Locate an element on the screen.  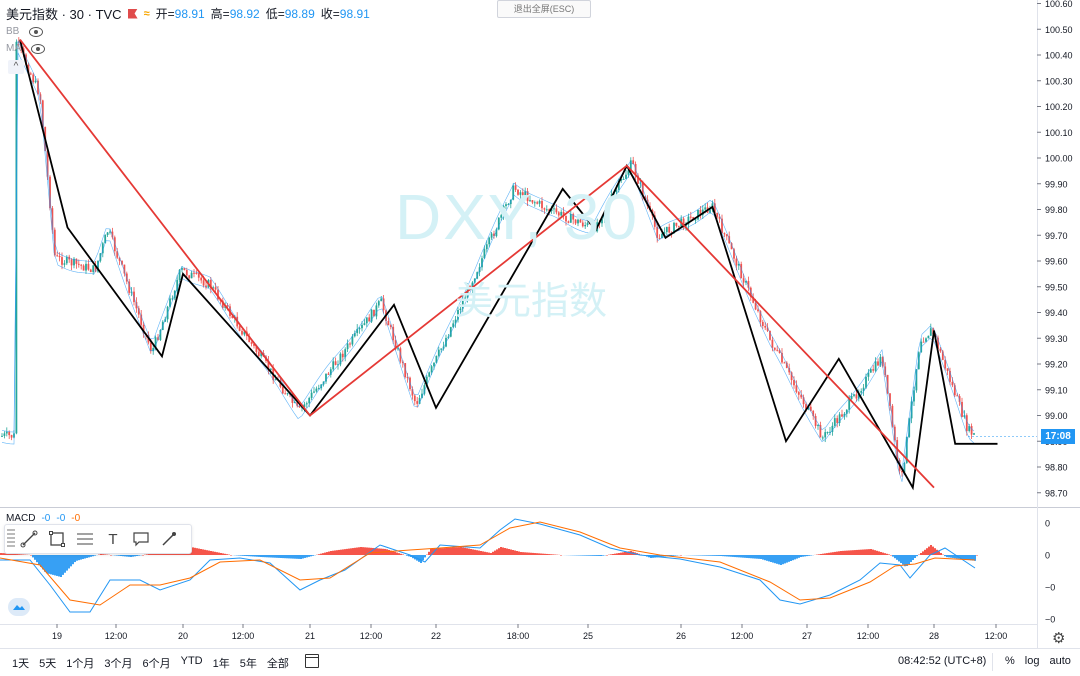
range-1y: 1年 is located at coordinates (221, 663).